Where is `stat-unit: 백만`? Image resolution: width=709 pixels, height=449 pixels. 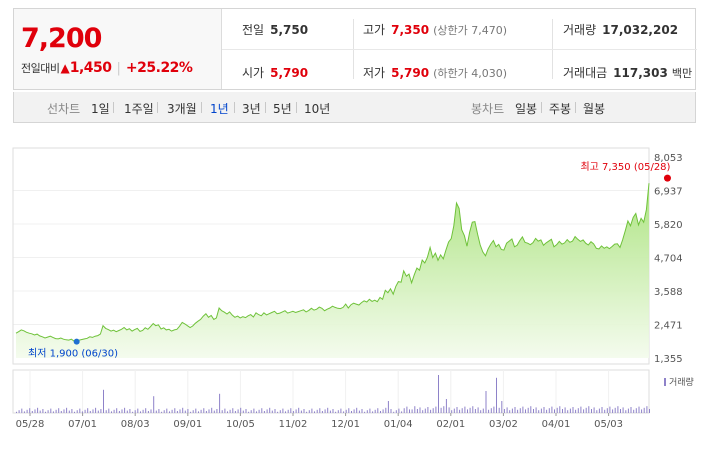 stat-unit: 백만 is located at coordinates (682, 73).